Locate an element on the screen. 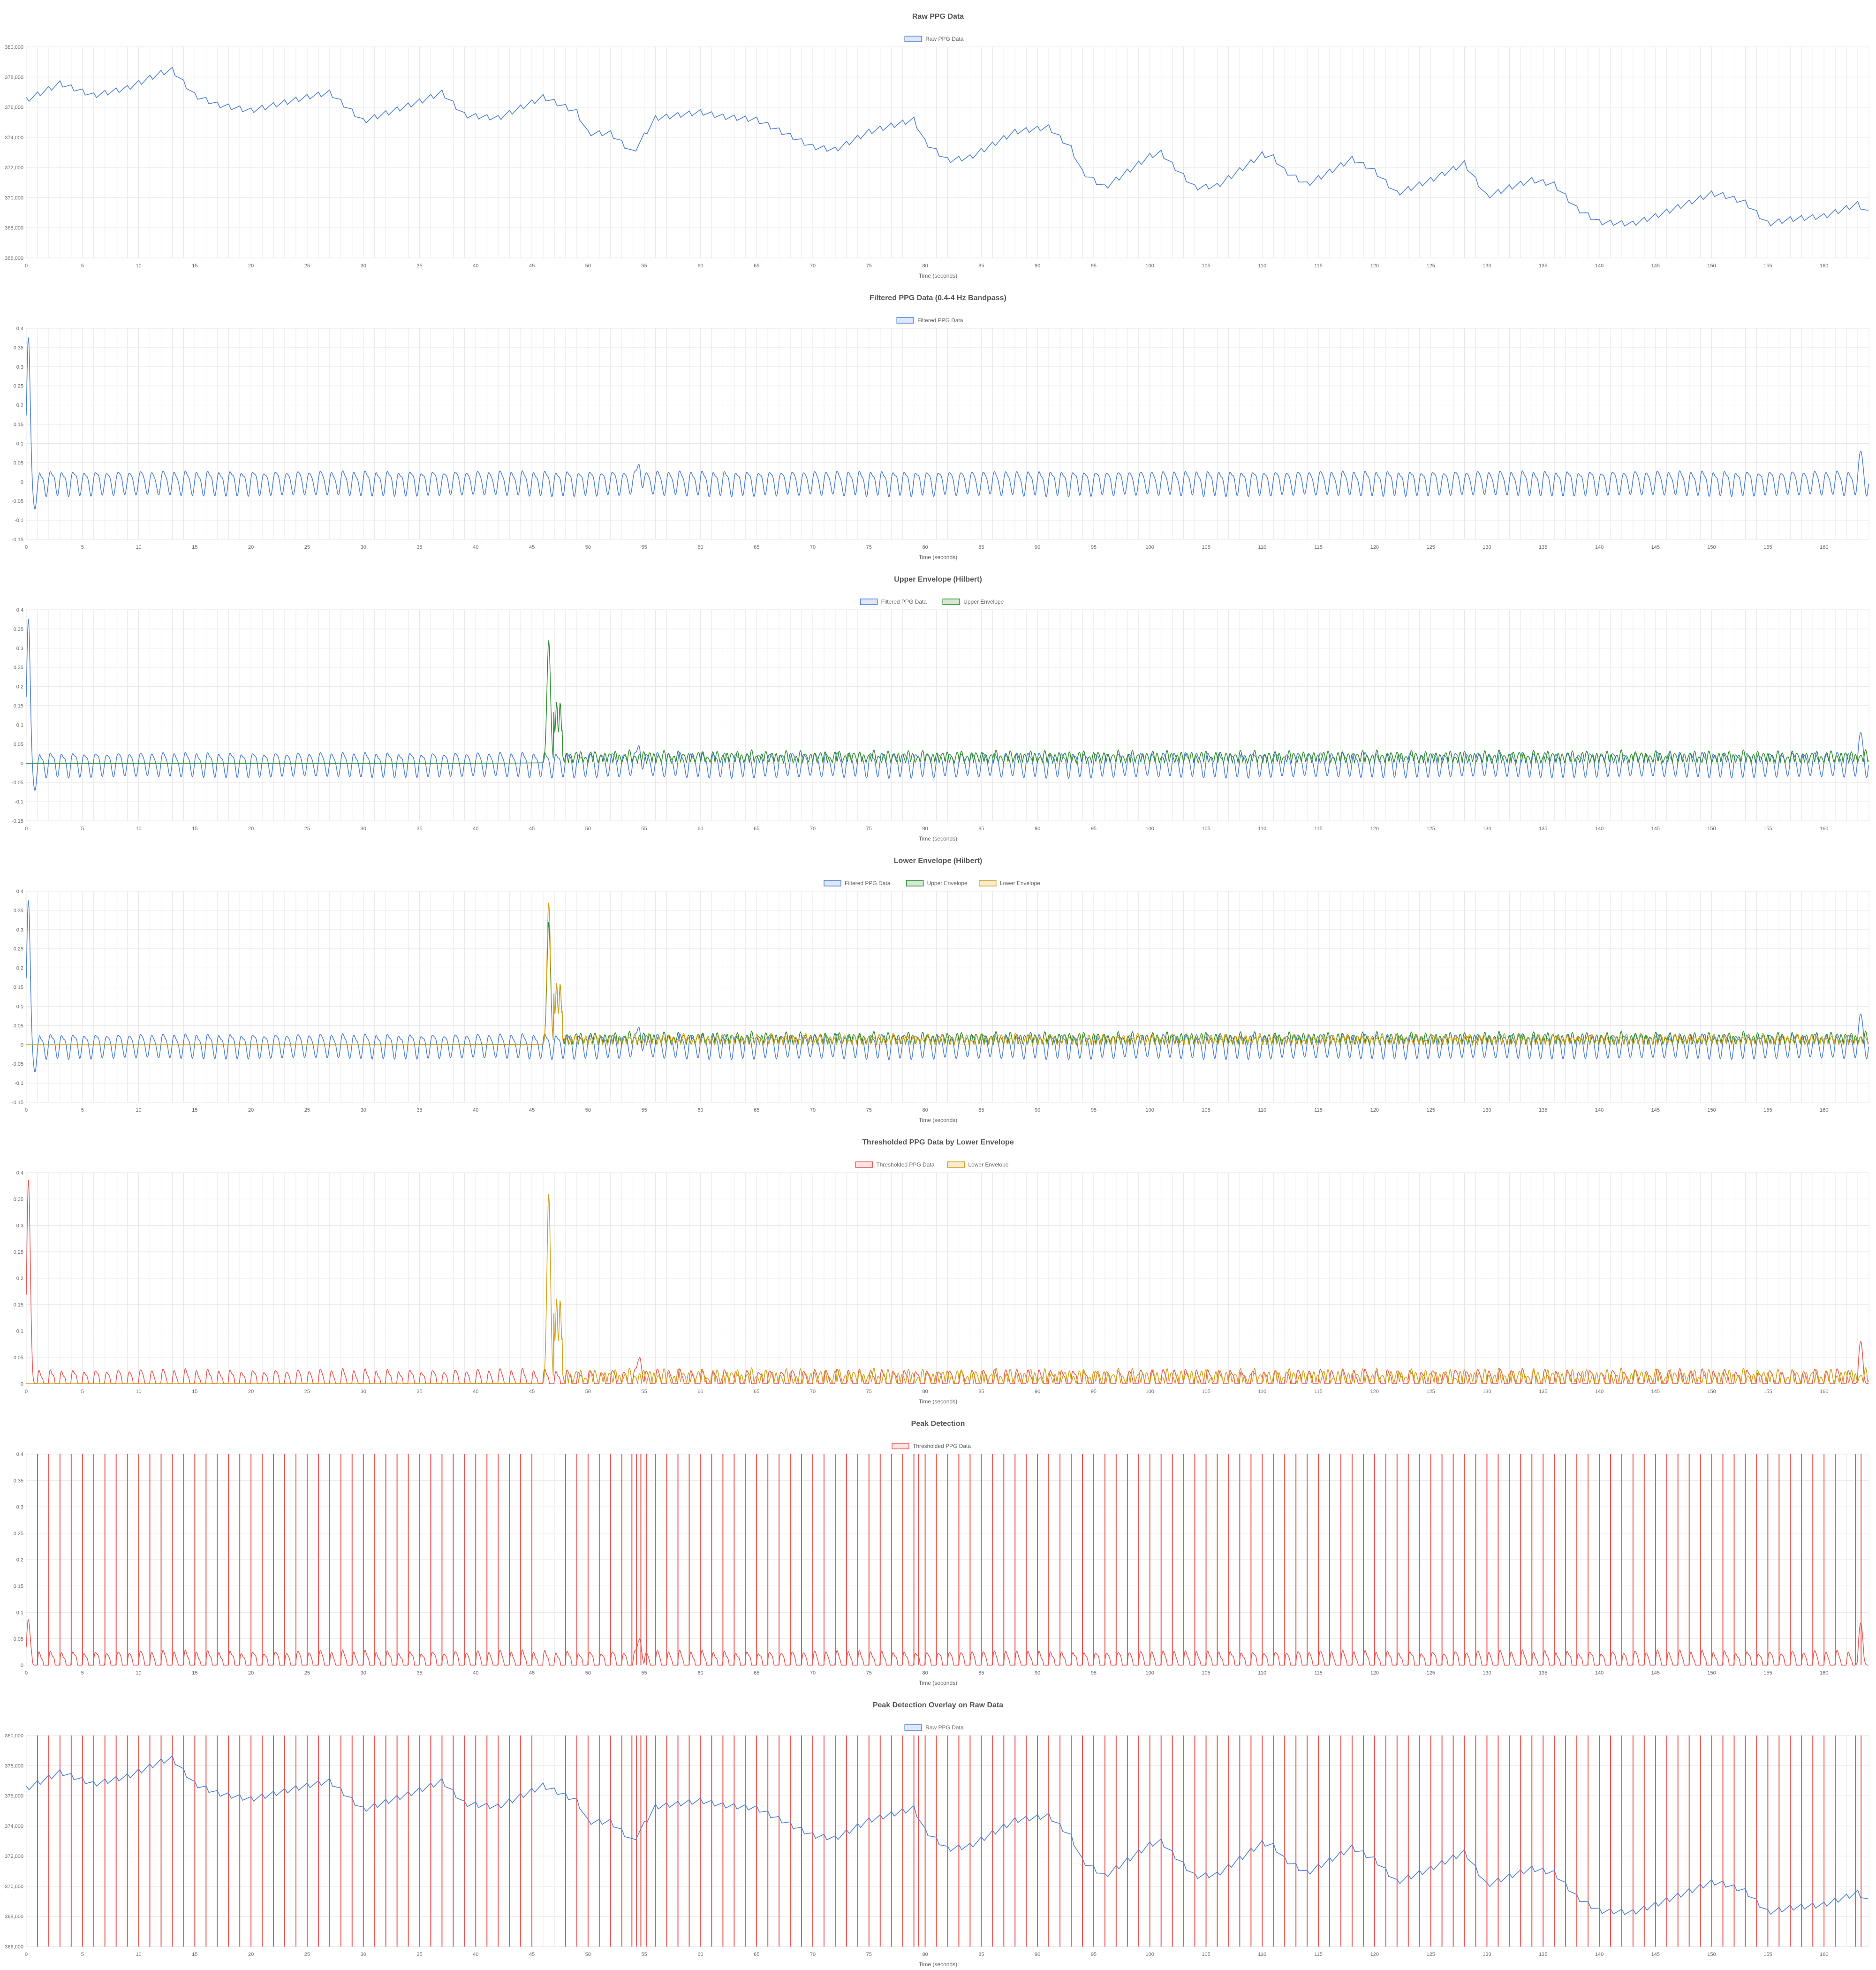  y-tick-label: 0.3 is located at coordinates (19, 1508).